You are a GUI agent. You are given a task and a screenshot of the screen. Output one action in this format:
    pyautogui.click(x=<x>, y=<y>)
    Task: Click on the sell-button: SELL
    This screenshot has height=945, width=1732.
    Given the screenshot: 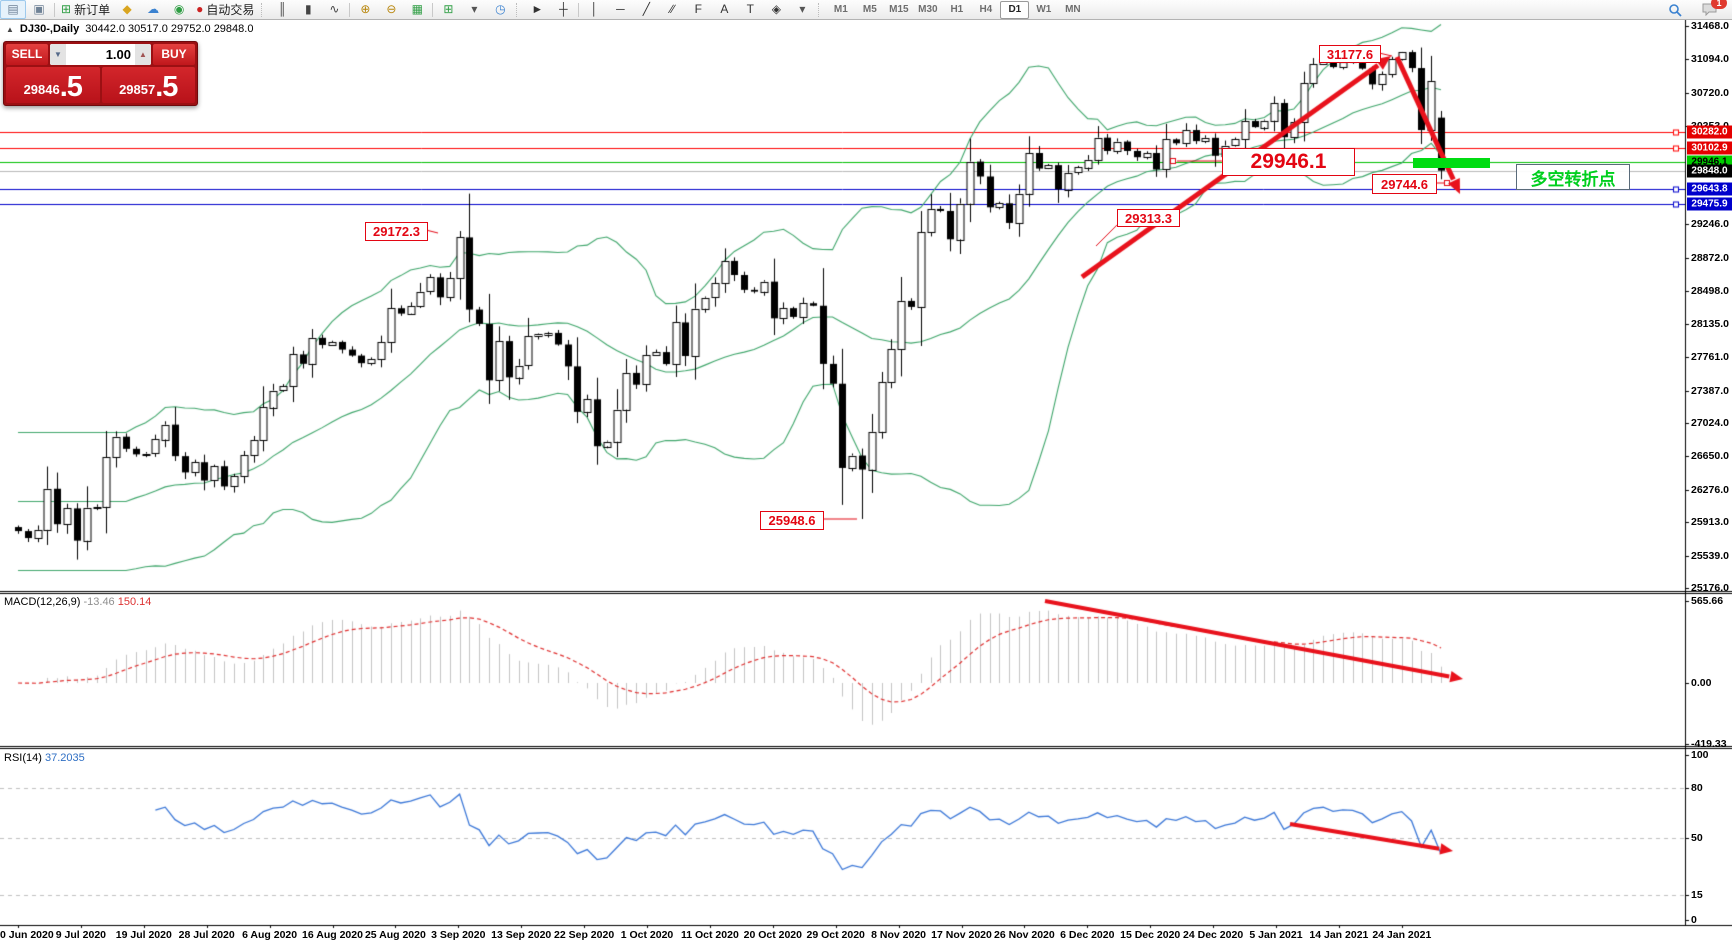 What is the action you would take?
    pyautogui.click(x=27, y=54)
    